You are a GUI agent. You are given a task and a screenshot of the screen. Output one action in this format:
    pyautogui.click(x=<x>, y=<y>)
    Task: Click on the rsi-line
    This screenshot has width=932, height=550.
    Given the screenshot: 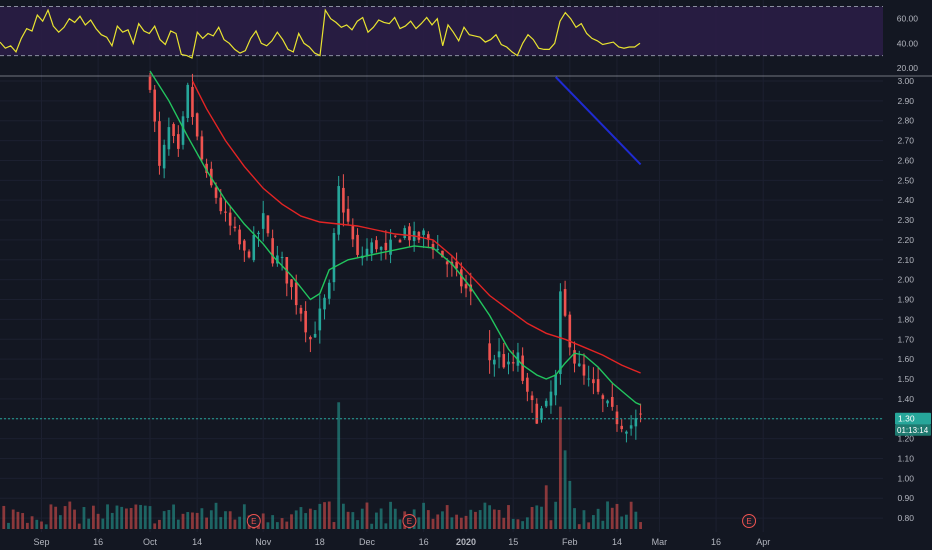 What is the action you would take?
    pyautogui.click(x=320, y=33)
    